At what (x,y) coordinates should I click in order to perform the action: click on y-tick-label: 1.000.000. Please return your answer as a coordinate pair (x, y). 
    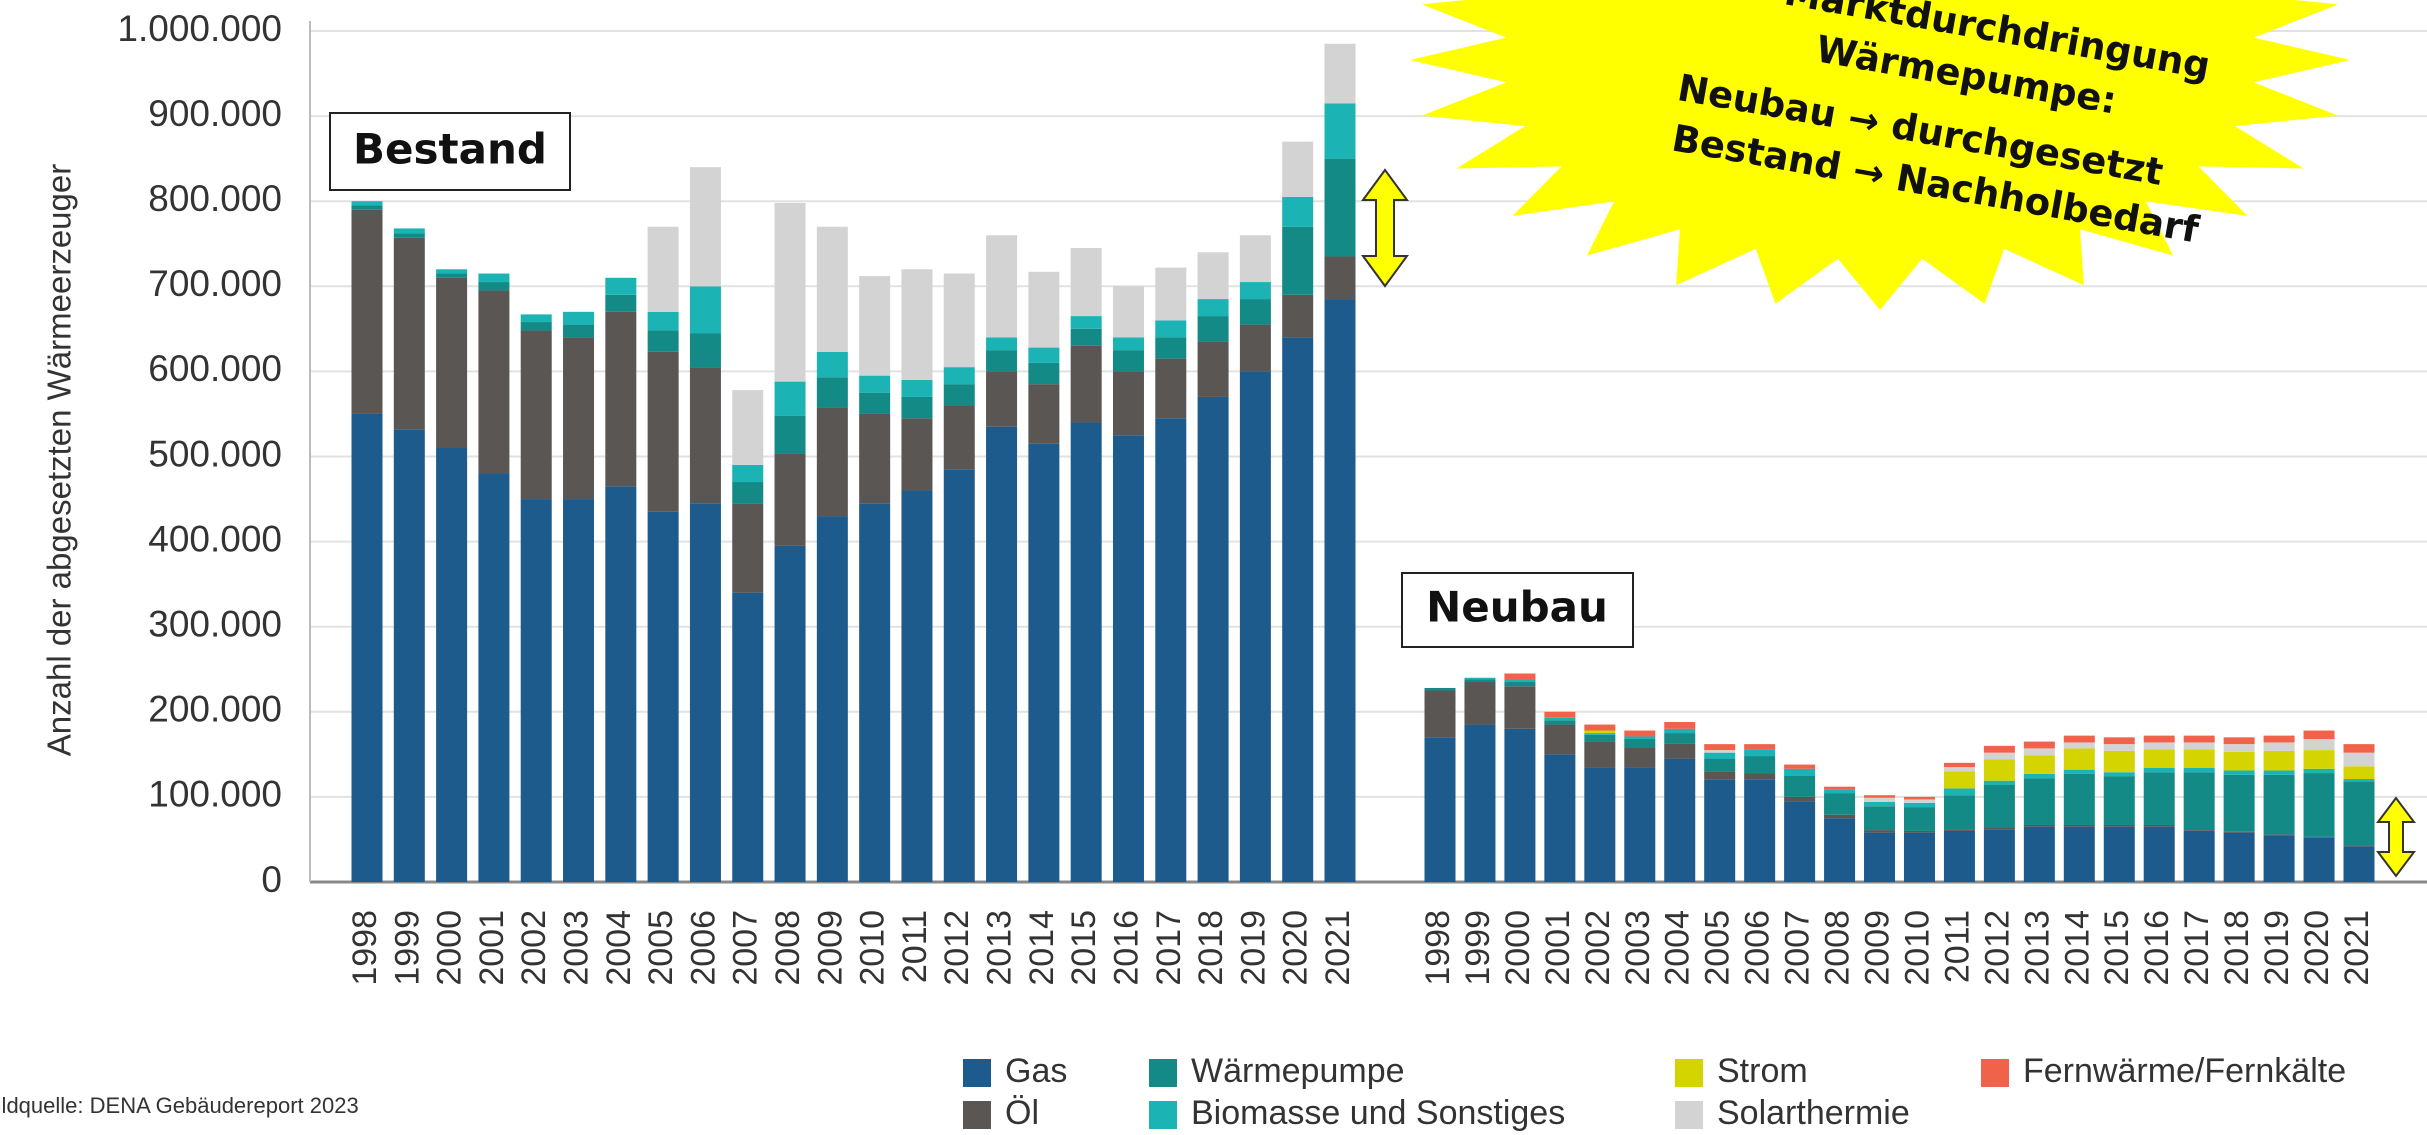
    Looking at the image, I should click on (199, 28).